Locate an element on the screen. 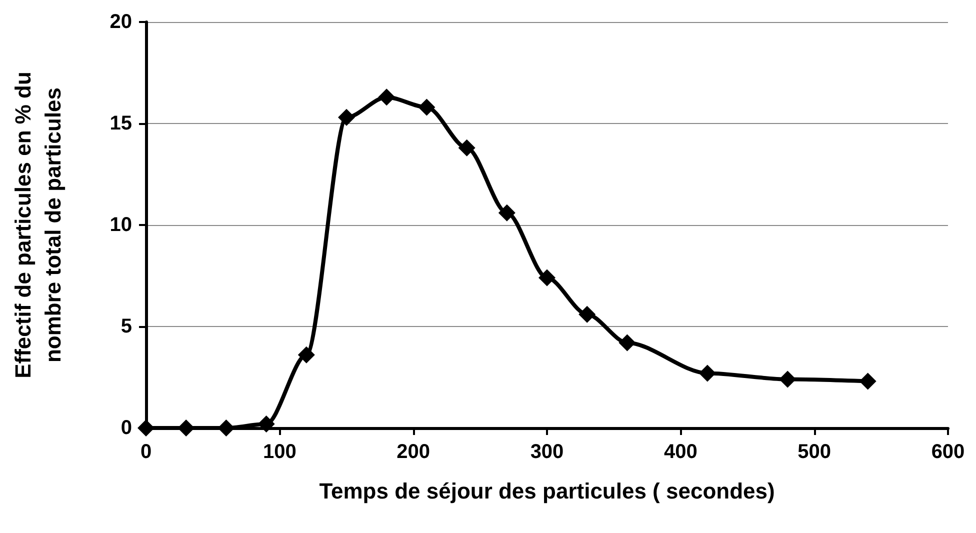  x-tick-label: 600 is located at coordinates (948, 452).